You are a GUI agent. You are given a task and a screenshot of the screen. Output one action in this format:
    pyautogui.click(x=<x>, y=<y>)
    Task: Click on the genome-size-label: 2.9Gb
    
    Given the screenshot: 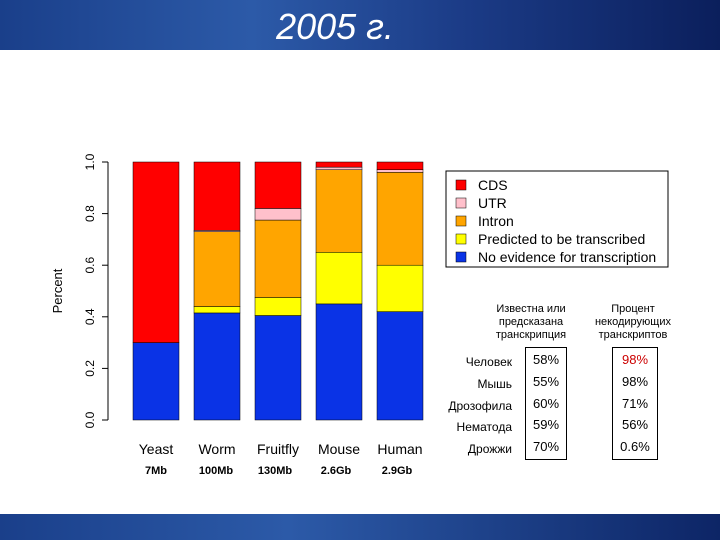 What is the action you would take?
    pyautogui.click(x=397, y=471)
    